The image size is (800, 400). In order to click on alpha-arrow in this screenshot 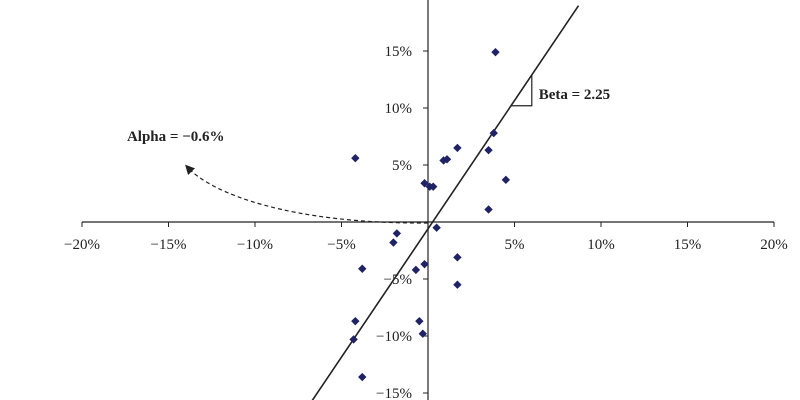, I will do `click(307, 194)`.